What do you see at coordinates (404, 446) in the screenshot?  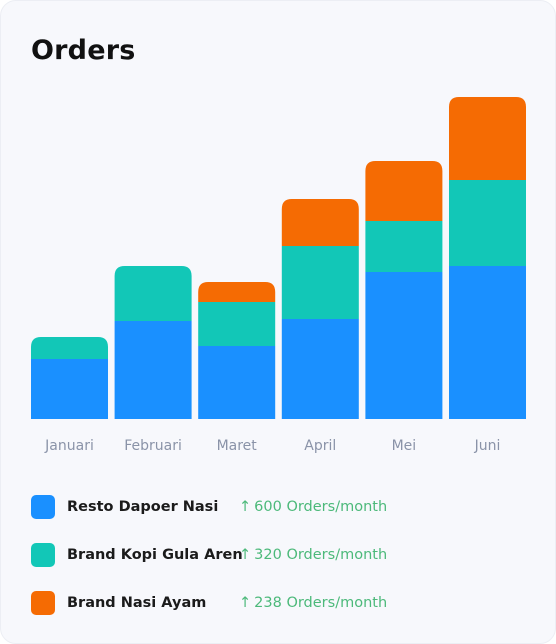 I see `x-tick-label: Mei` at bounding box center [404, 446].